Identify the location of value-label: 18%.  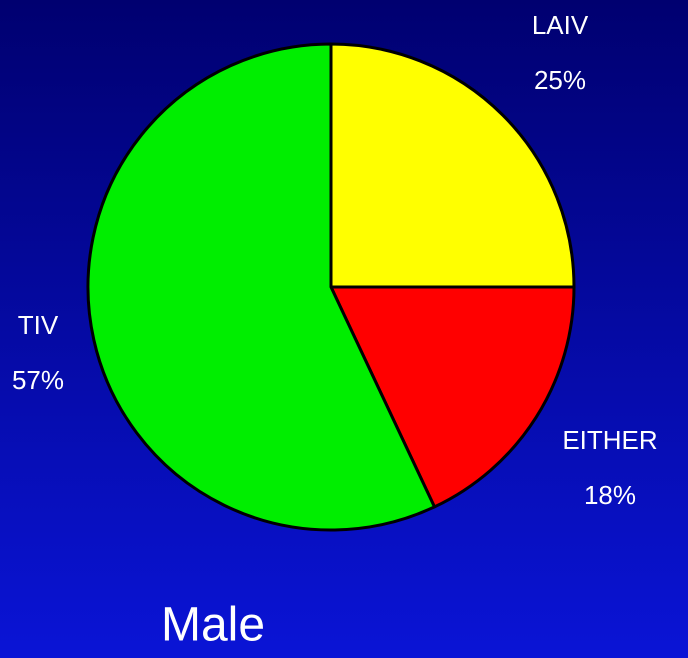
(610, 495).